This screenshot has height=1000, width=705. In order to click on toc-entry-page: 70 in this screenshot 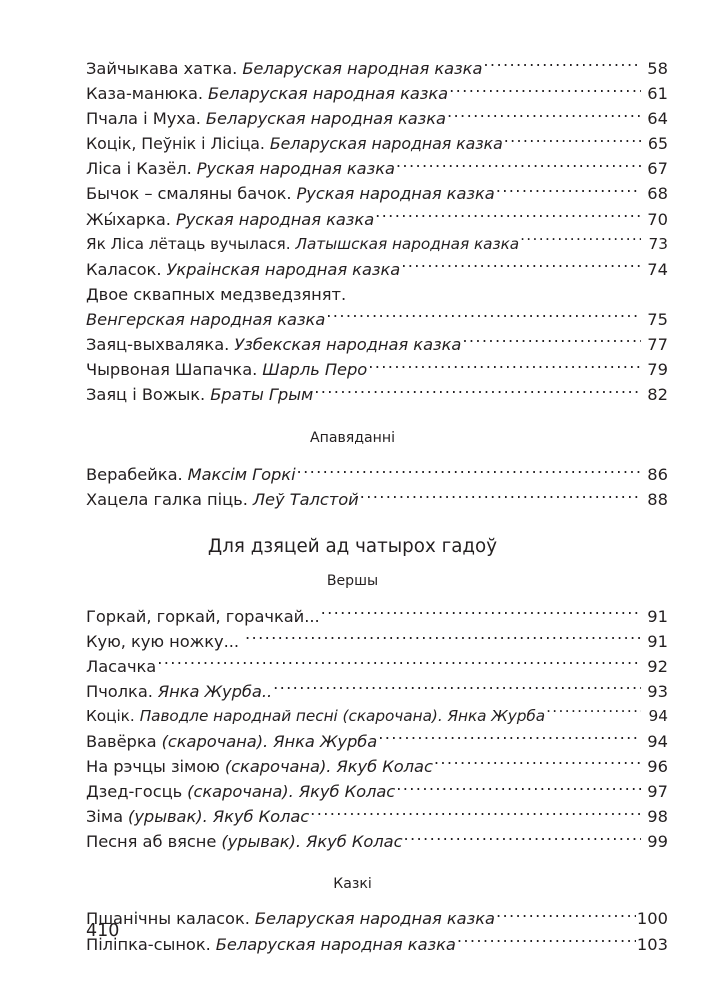, I will do `click(657, 219)`.